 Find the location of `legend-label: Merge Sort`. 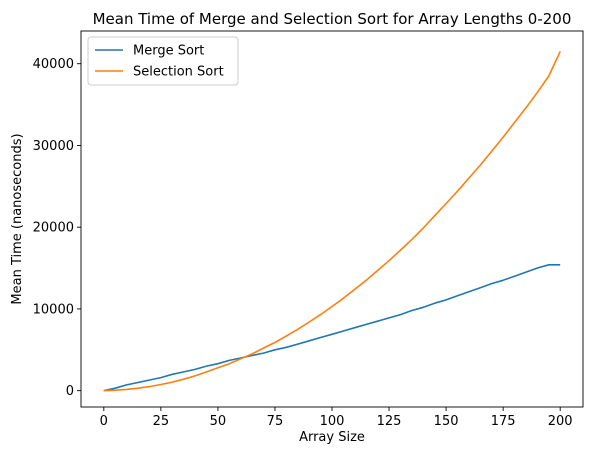

legend-label: Merge Sort is located at coordinates (168, 51).